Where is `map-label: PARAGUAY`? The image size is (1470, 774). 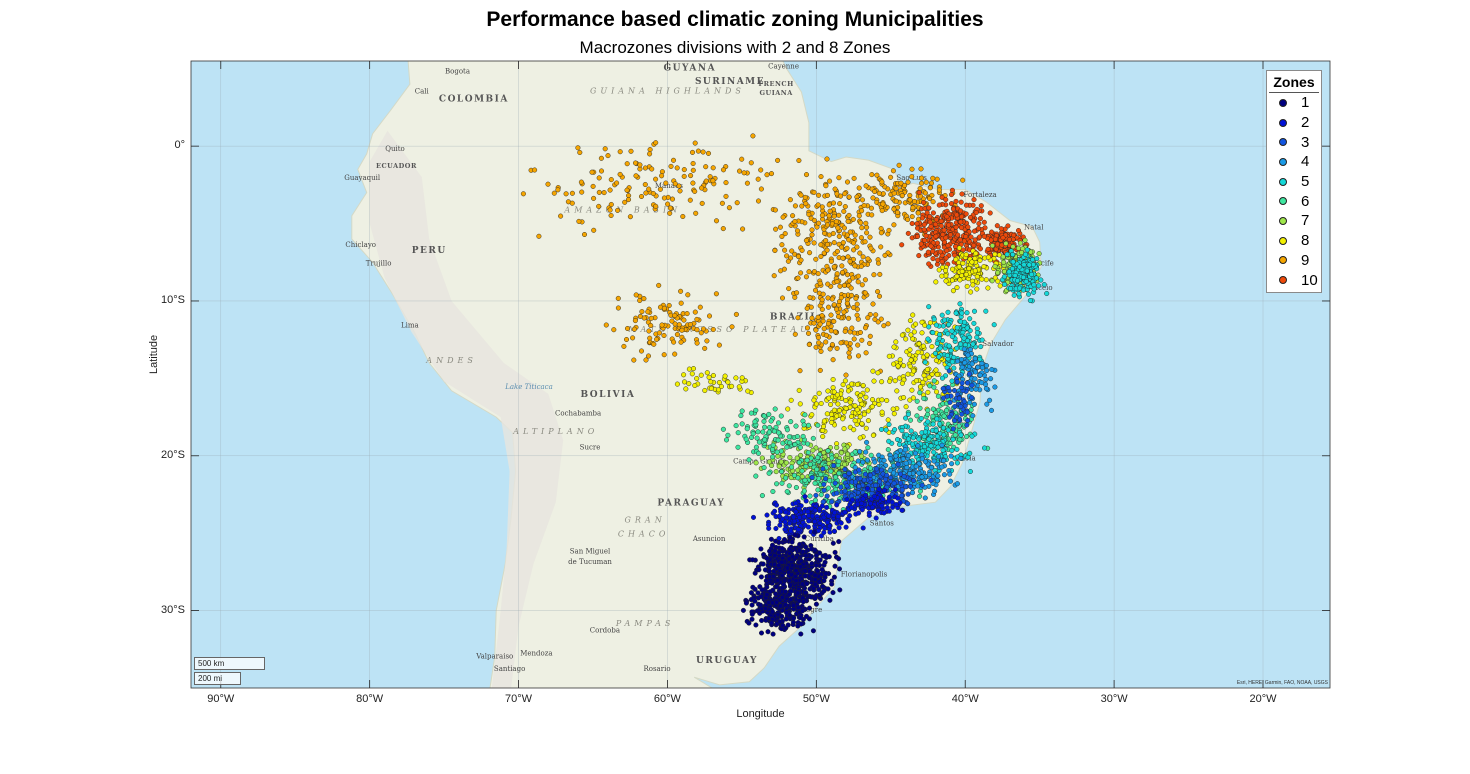
map-label: PARAGUAY is located at coordinates (691, 503).